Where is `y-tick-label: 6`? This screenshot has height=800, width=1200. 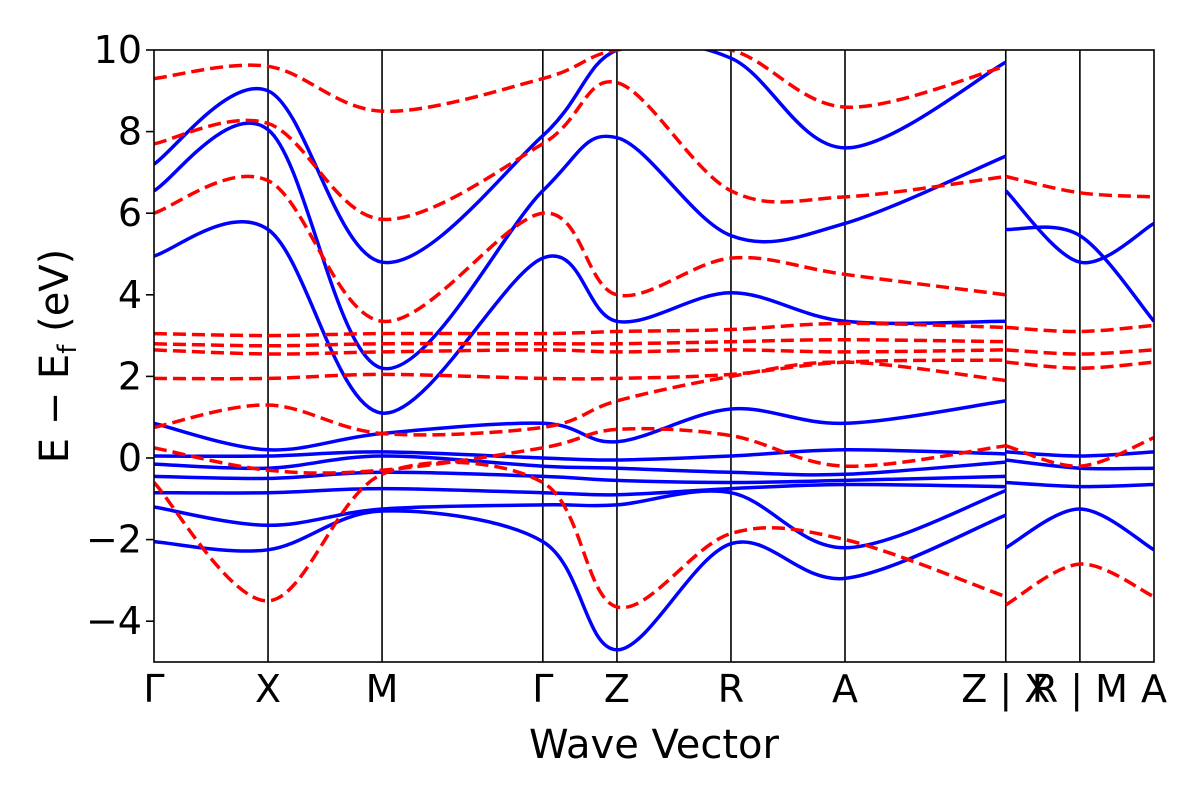
y-tick-label: 6 is located at coordinates (130, 213).